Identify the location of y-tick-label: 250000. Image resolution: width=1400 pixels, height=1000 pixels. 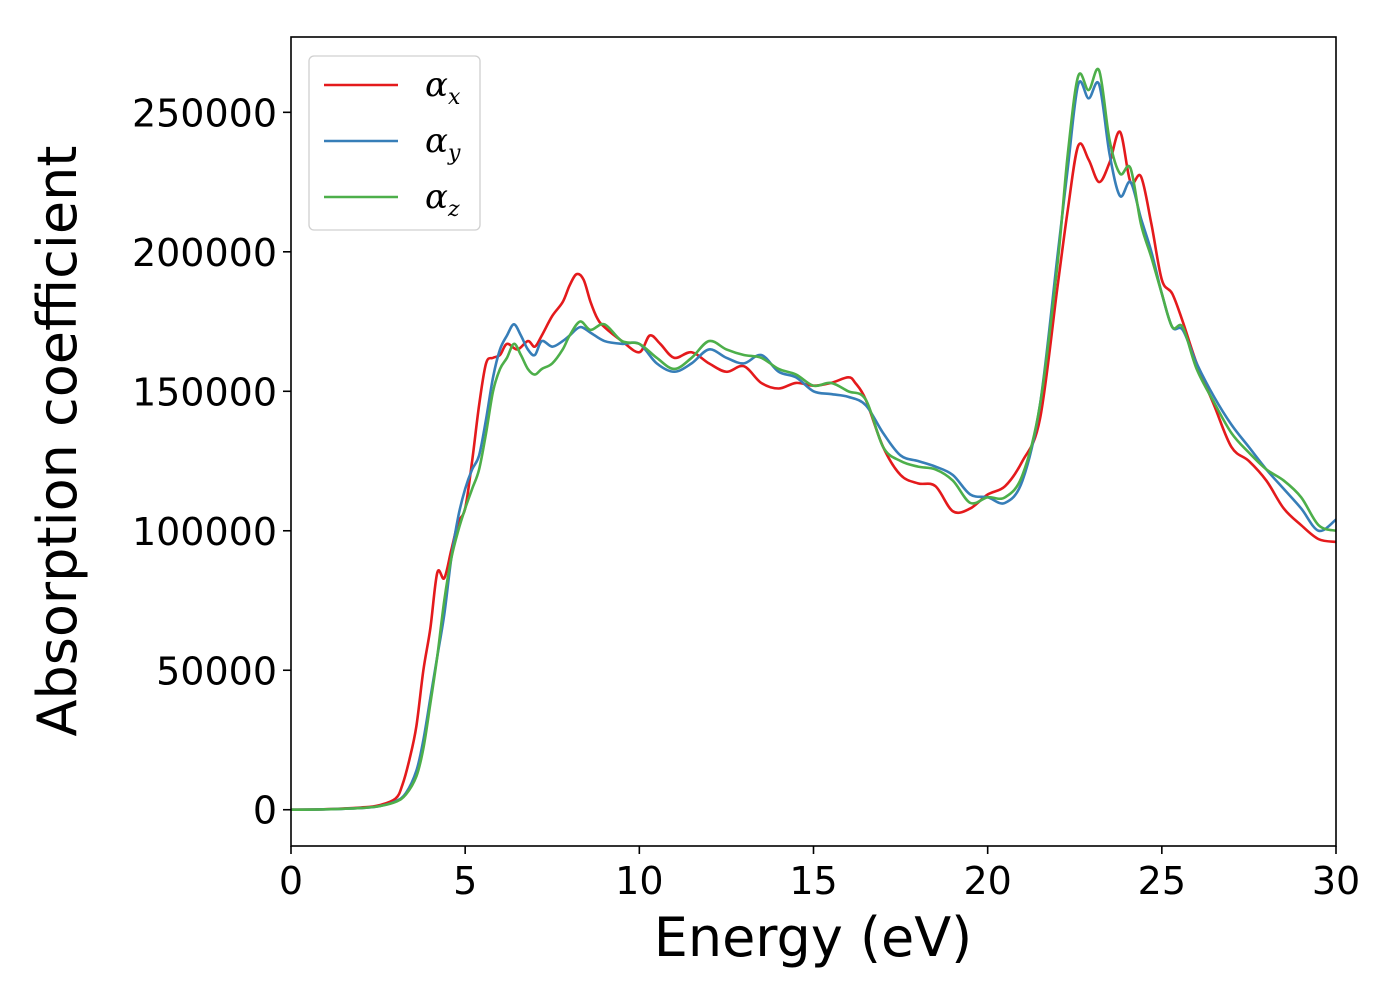
(204, 113).